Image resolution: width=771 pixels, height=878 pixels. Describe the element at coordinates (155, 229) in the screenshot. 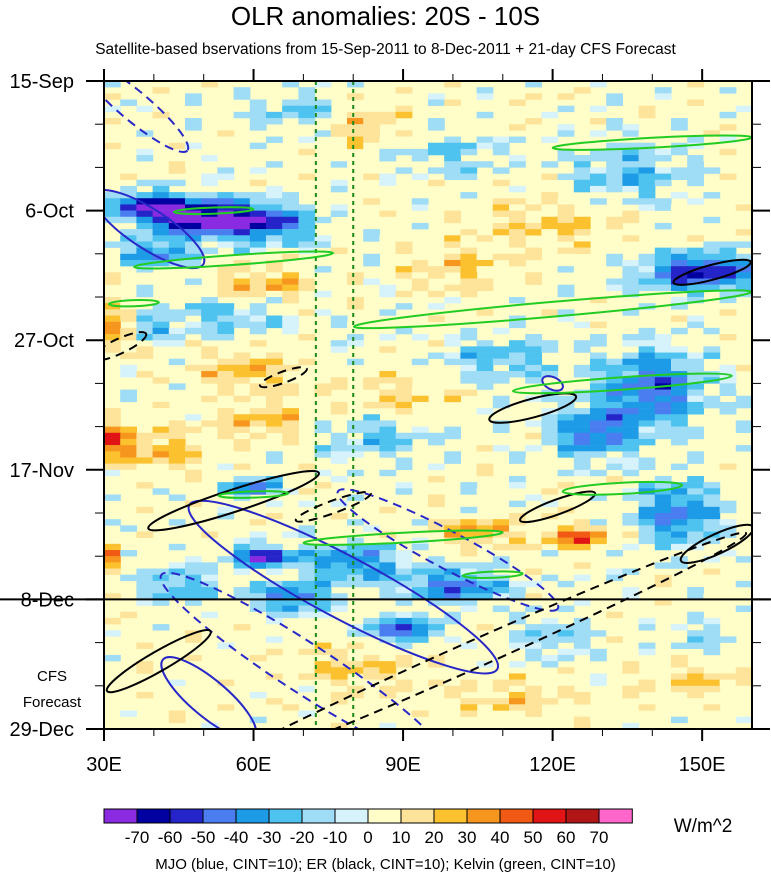

I see `mjo-contour` at that location.